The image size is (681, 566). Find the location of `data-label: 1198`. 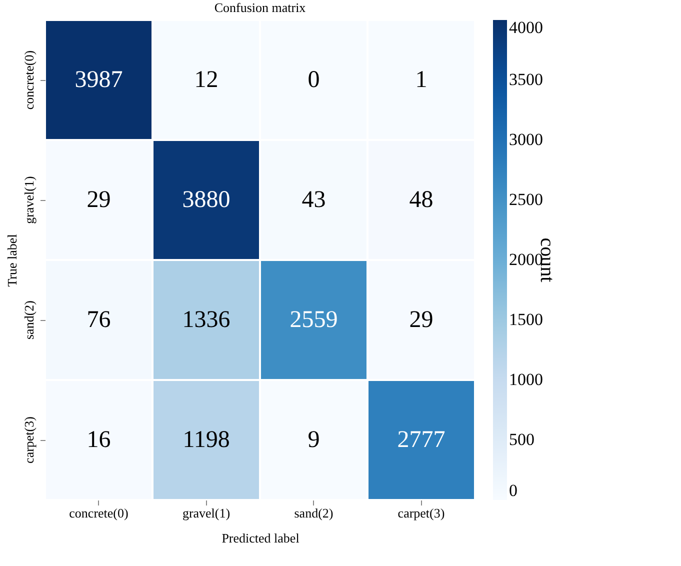

data-label: 1198 is located at coordinates (206, 440).